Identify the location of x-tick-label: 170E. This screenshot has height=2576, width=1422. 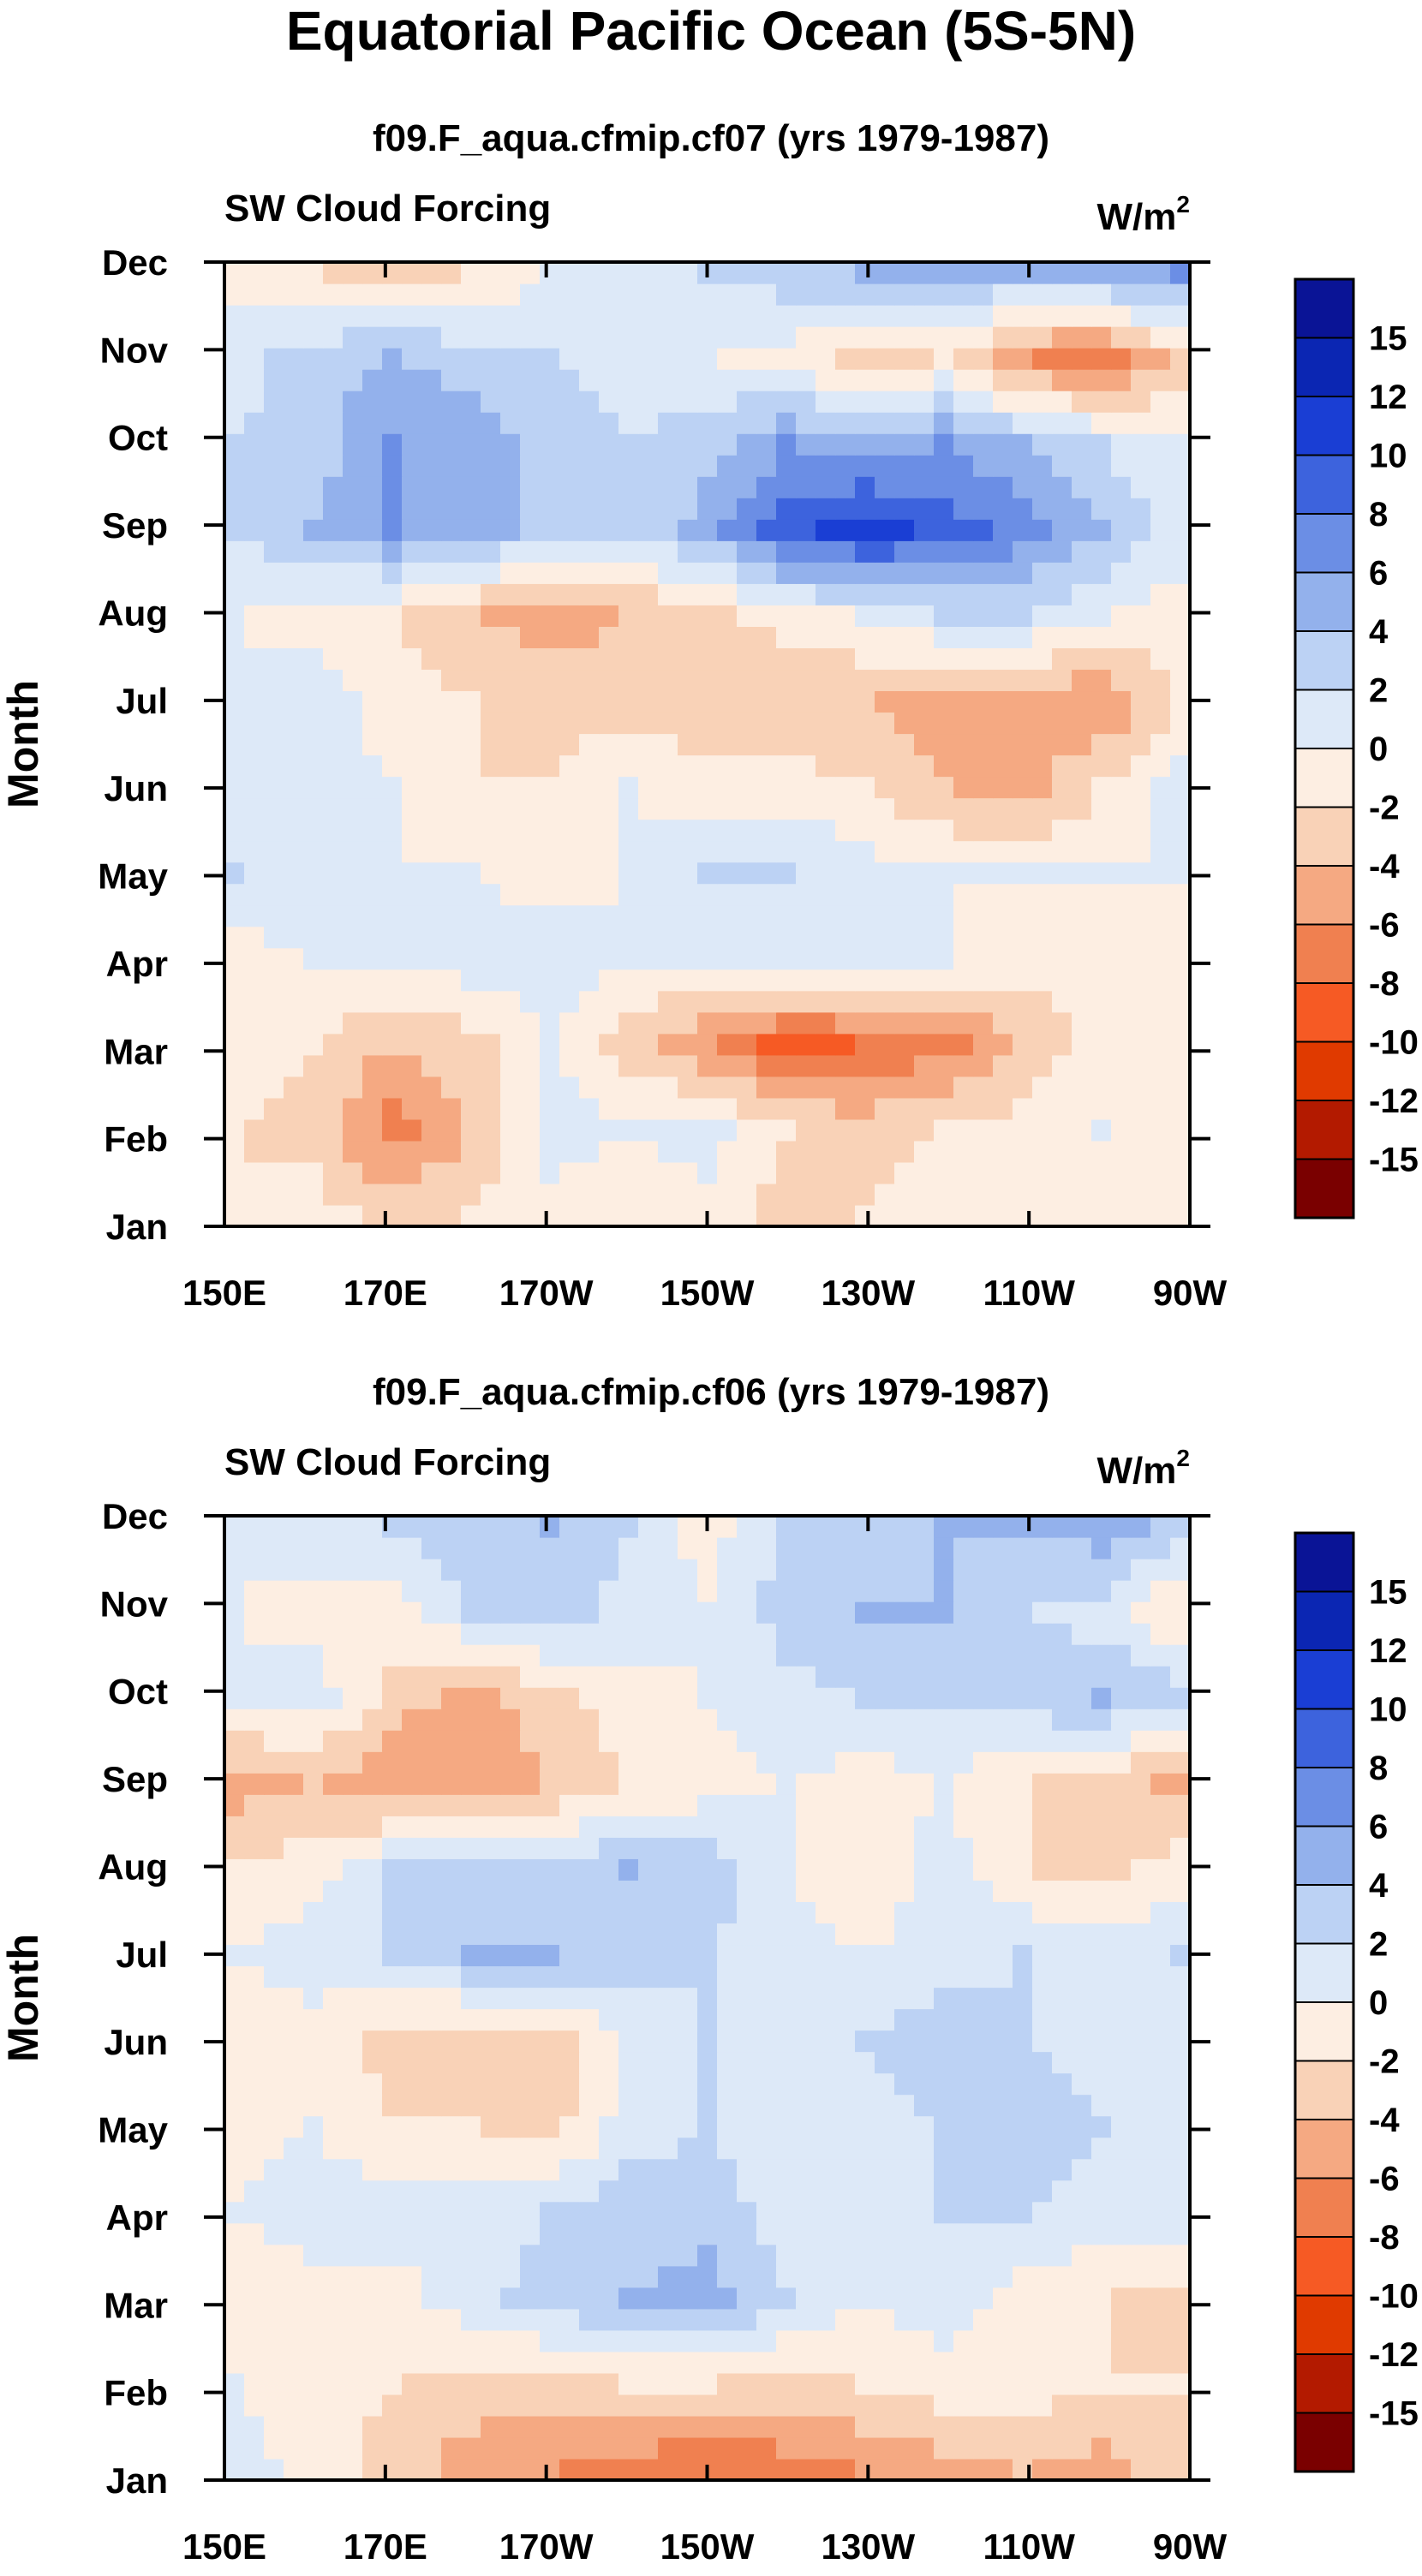
(386, 2546).